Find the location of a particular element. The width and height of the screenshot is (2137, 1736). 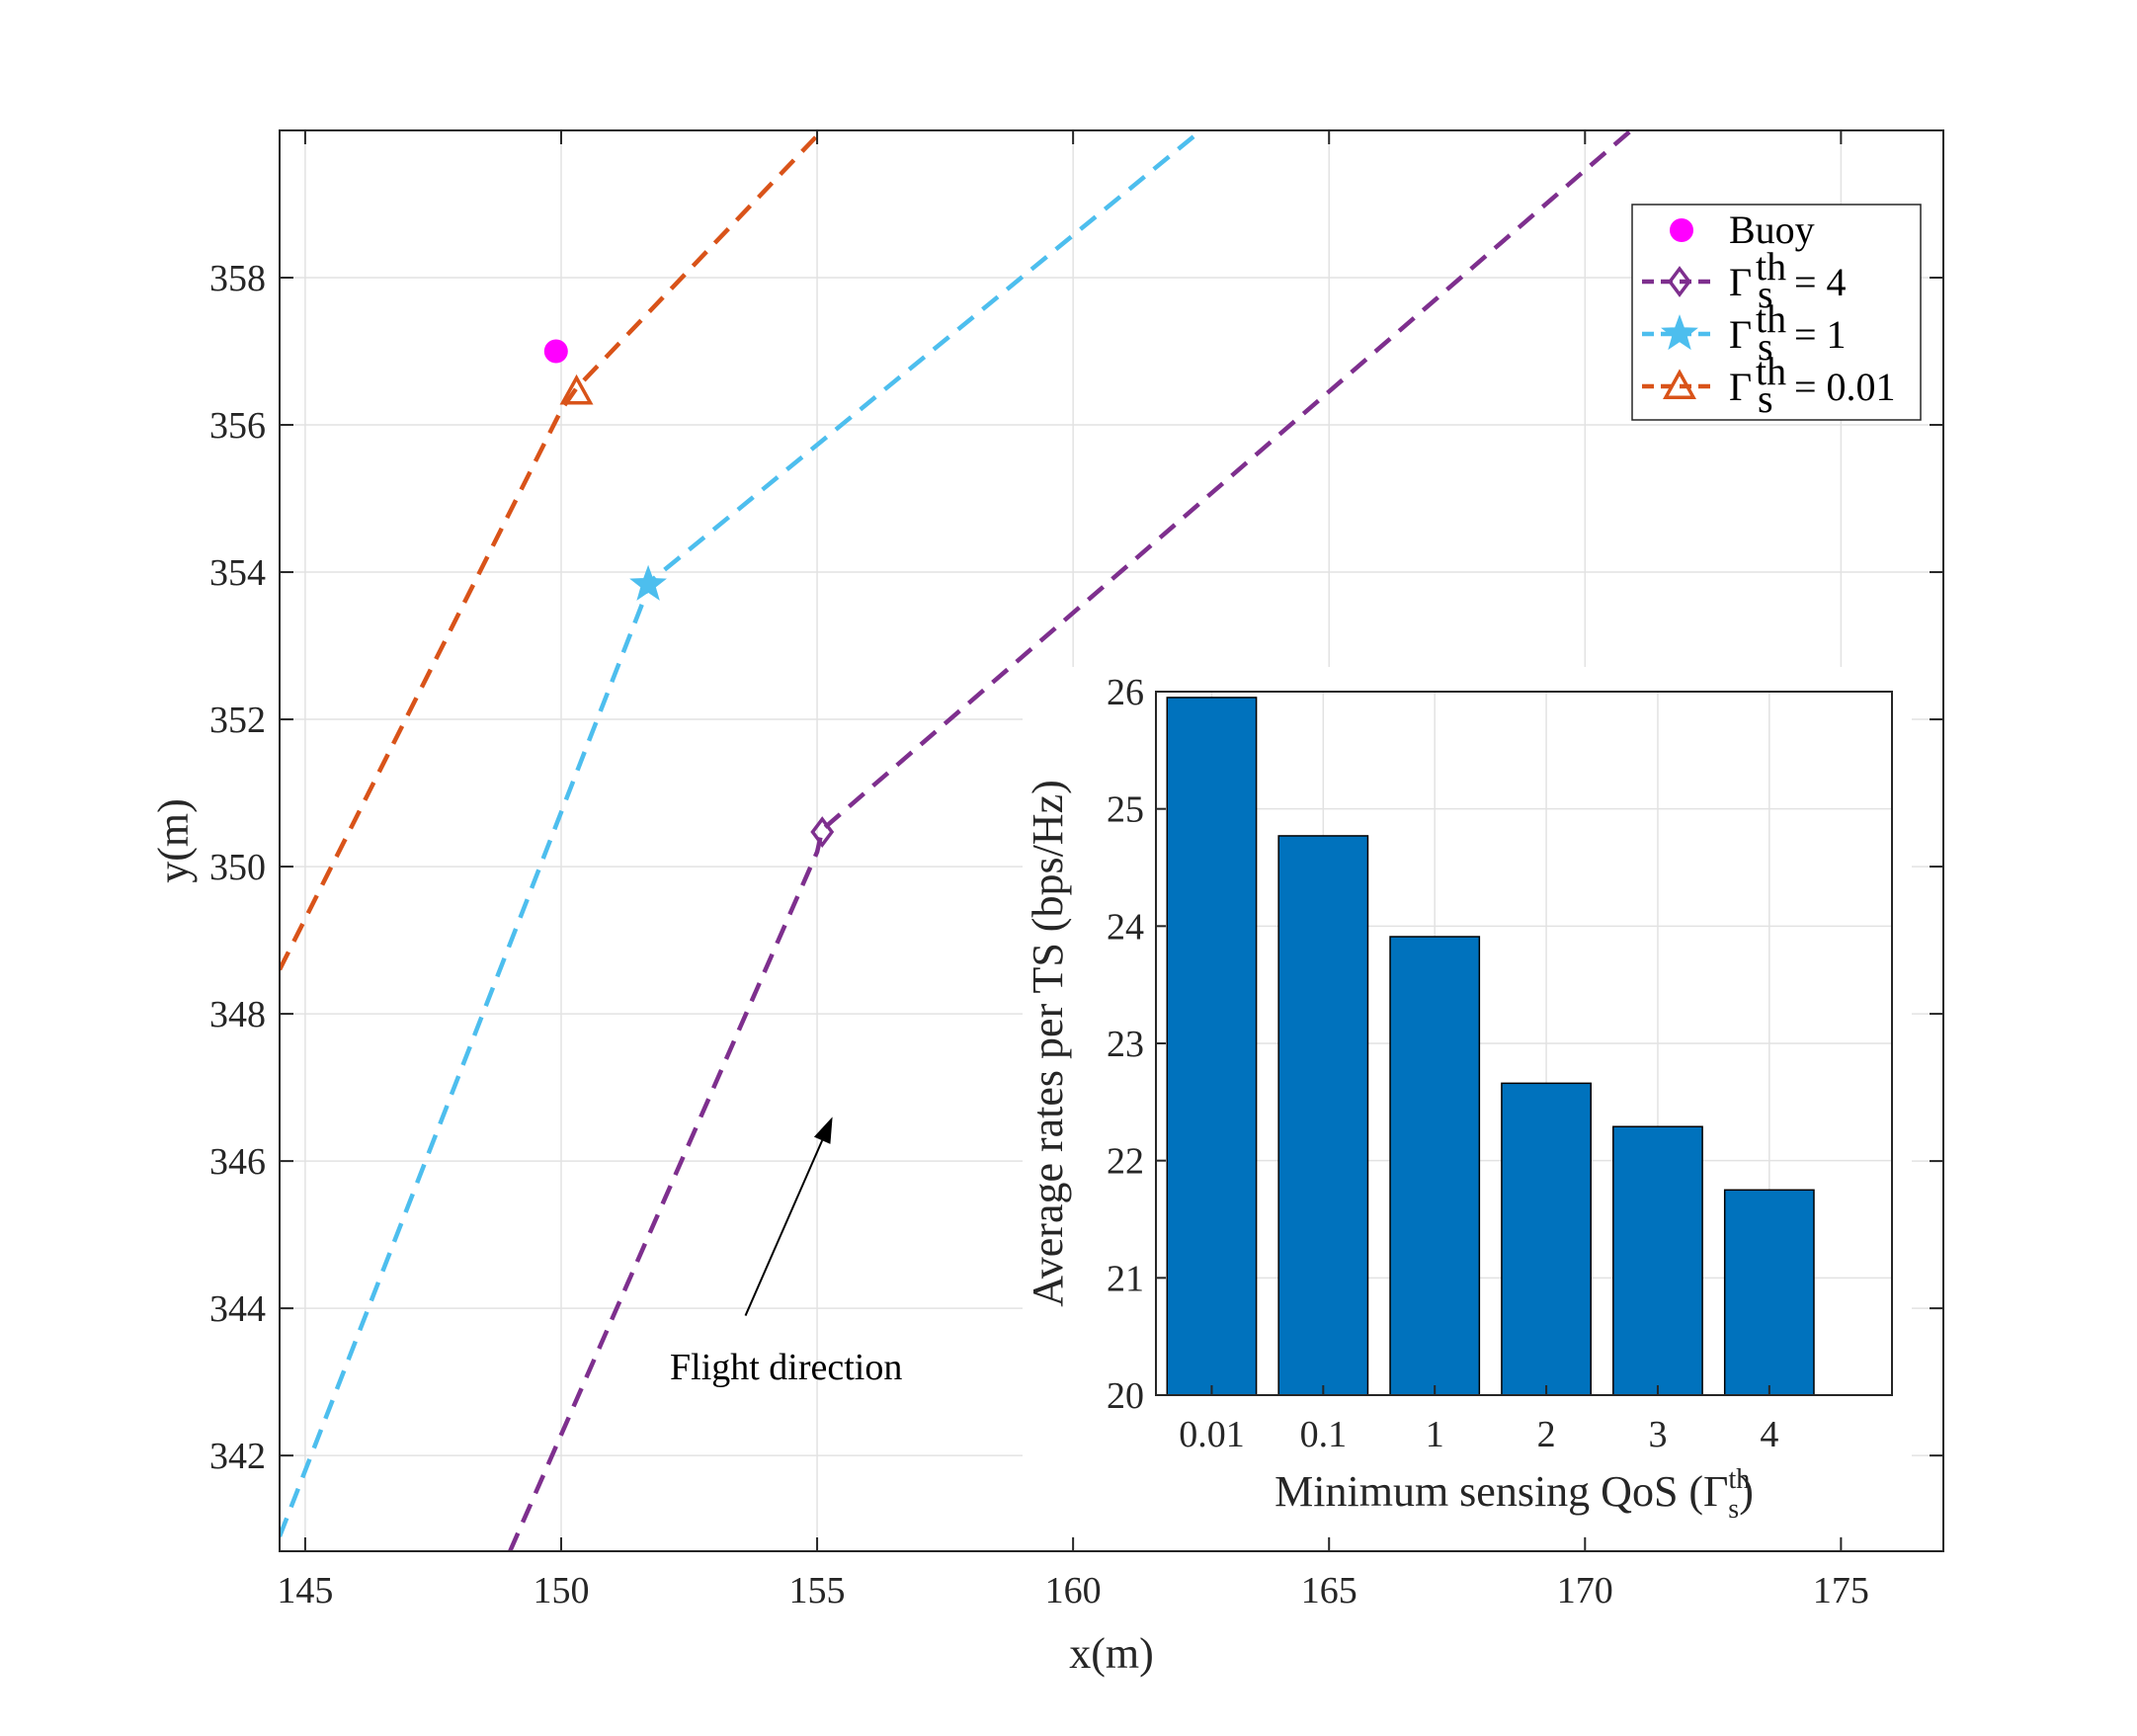

flight-direction-arrowhead is located at coordinates (823, 1130).